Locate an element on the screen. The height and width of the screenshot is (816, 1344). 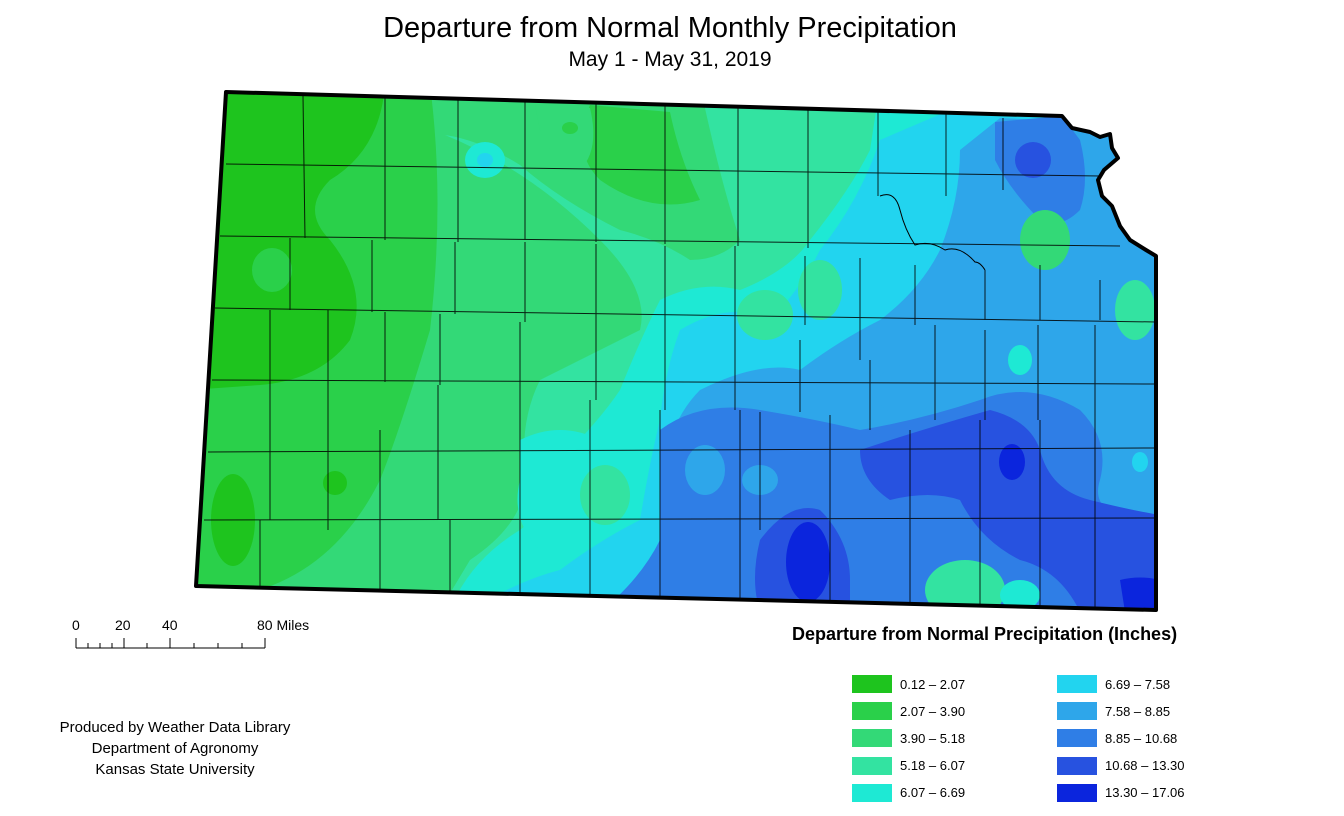
legend-label: 8.85 – 10.68 is located at coordinates (1141, 738).